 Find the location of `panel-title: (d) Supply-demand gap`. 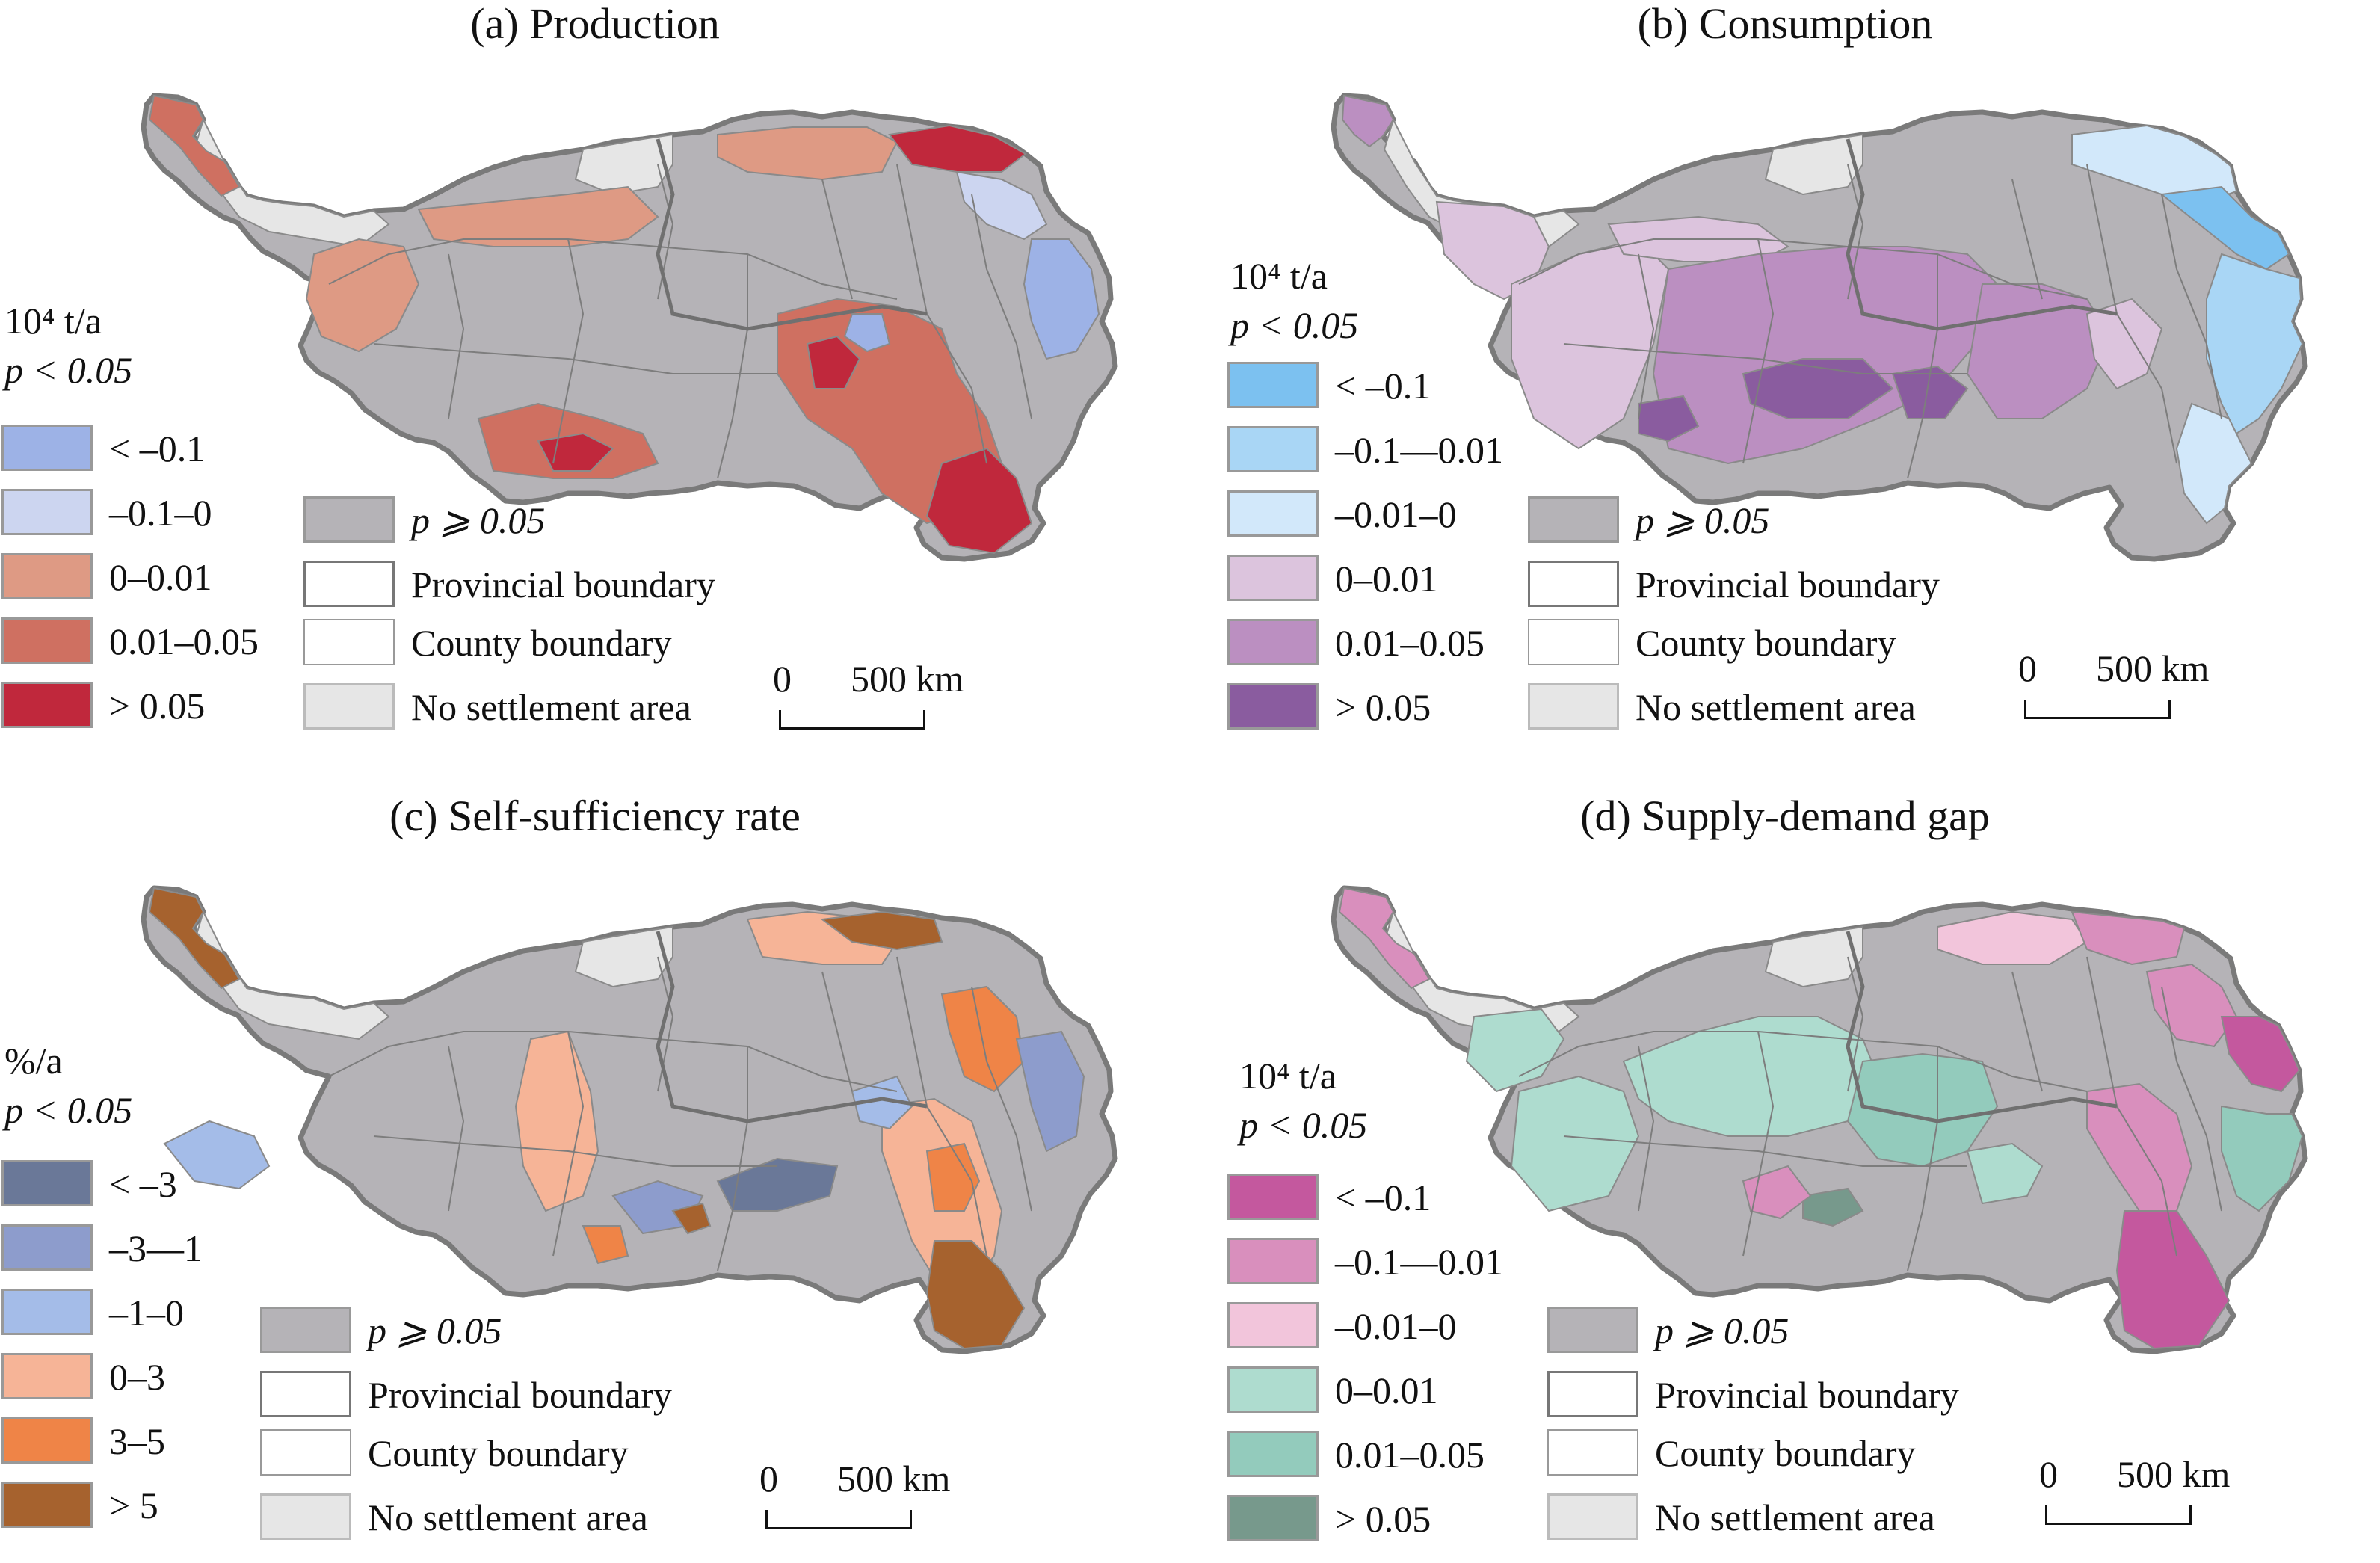

panel-title: (d) Supply-demand gap is located at coordinates (1785, 816).